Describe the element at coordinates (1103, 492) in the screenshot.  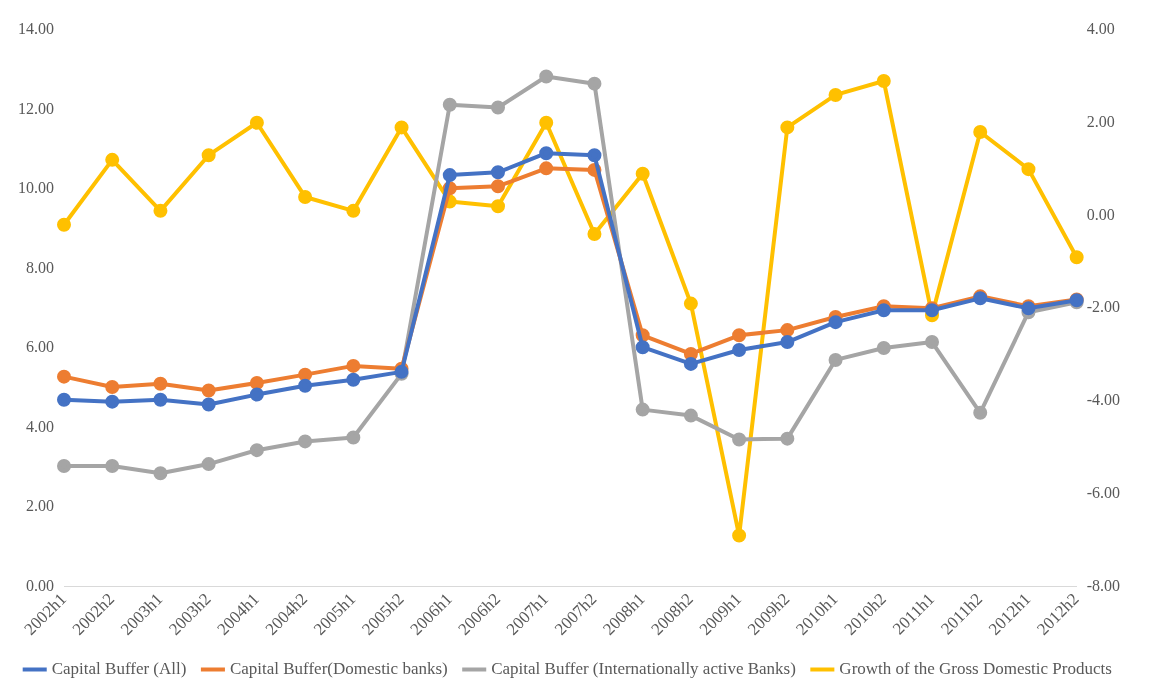
I see `y2-tick-label: -6.00` at that location.